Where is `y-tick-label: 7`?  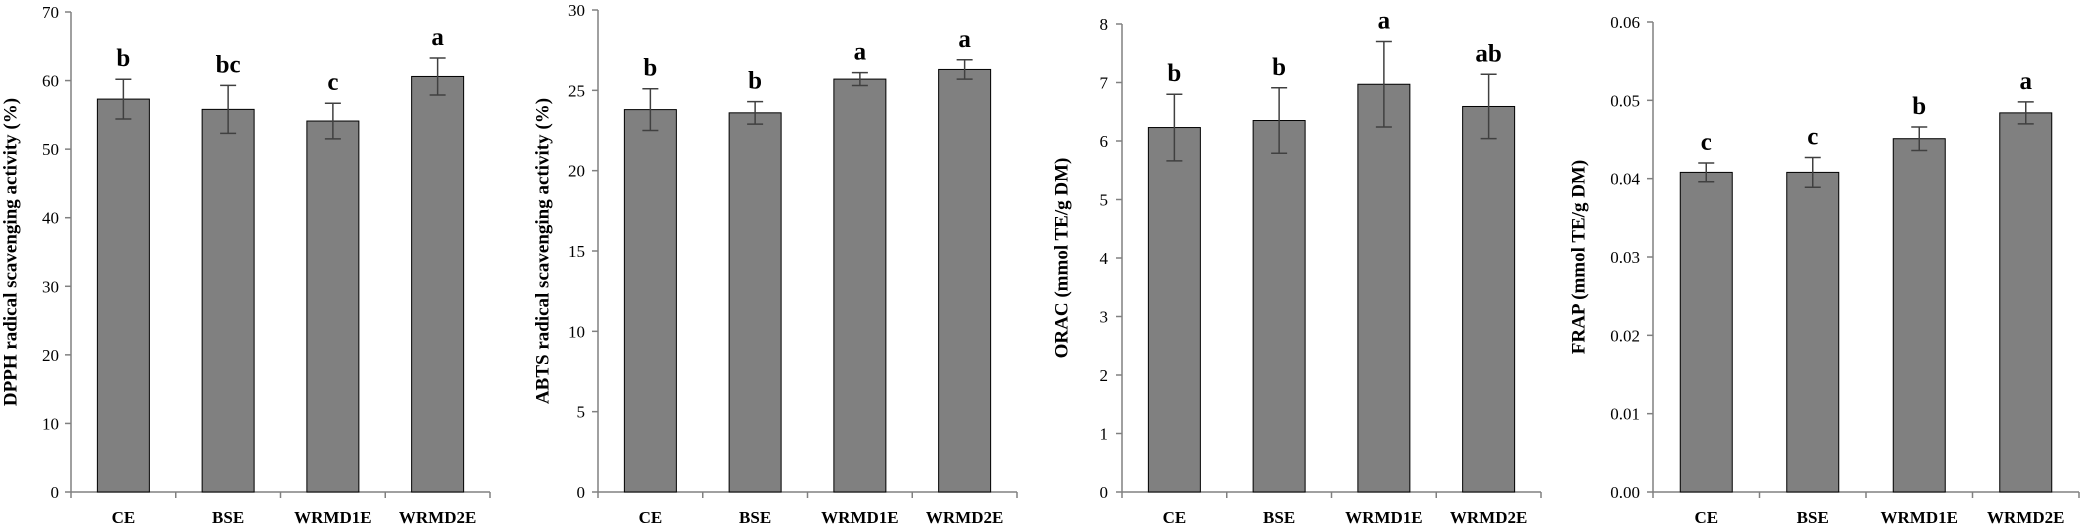
y-tick-label: 7 is located at coordinates (1104, 83).